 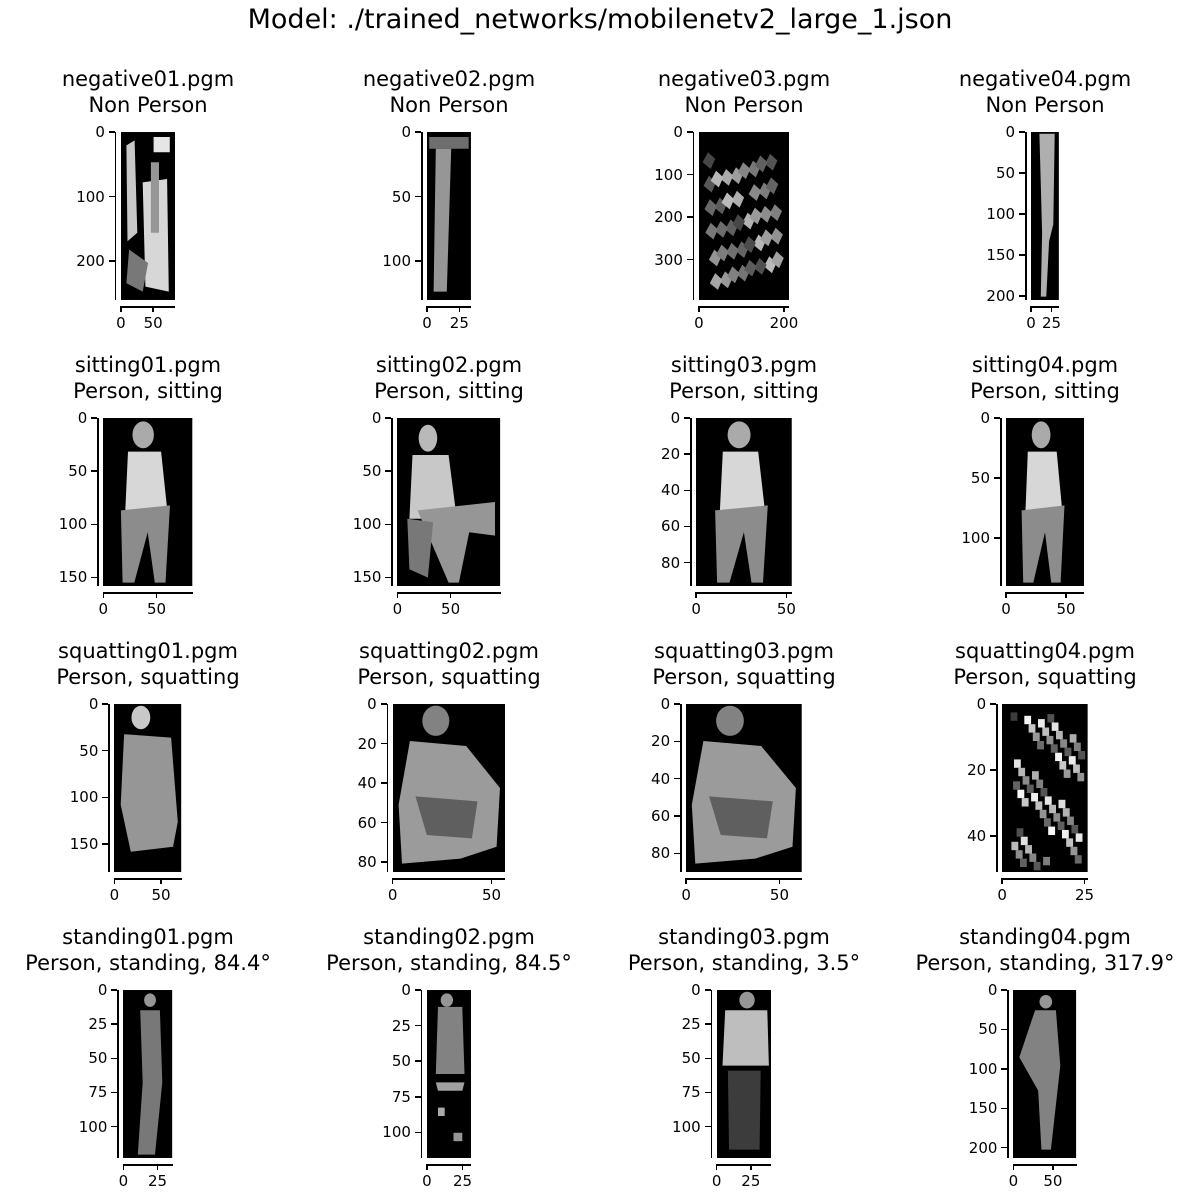 I want to click on fragment, so click(x=441, y=1111).